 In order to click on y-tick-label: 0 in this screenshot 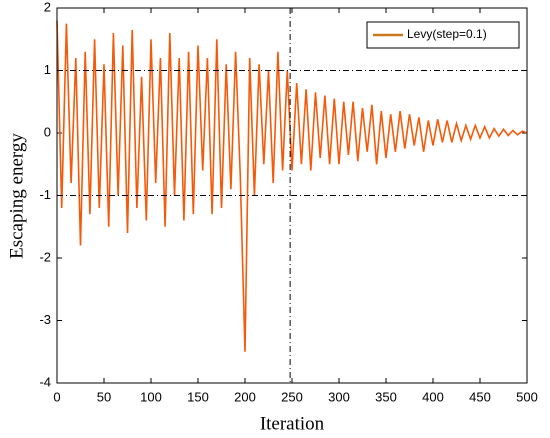, I will do `click(47, 131)`.